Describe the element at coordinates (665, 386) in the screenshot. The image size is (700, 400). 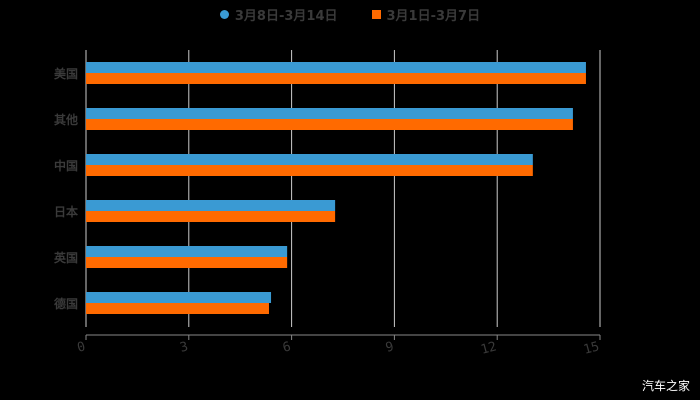
I see `watermark-logo-text: 汽车之家` at that location.